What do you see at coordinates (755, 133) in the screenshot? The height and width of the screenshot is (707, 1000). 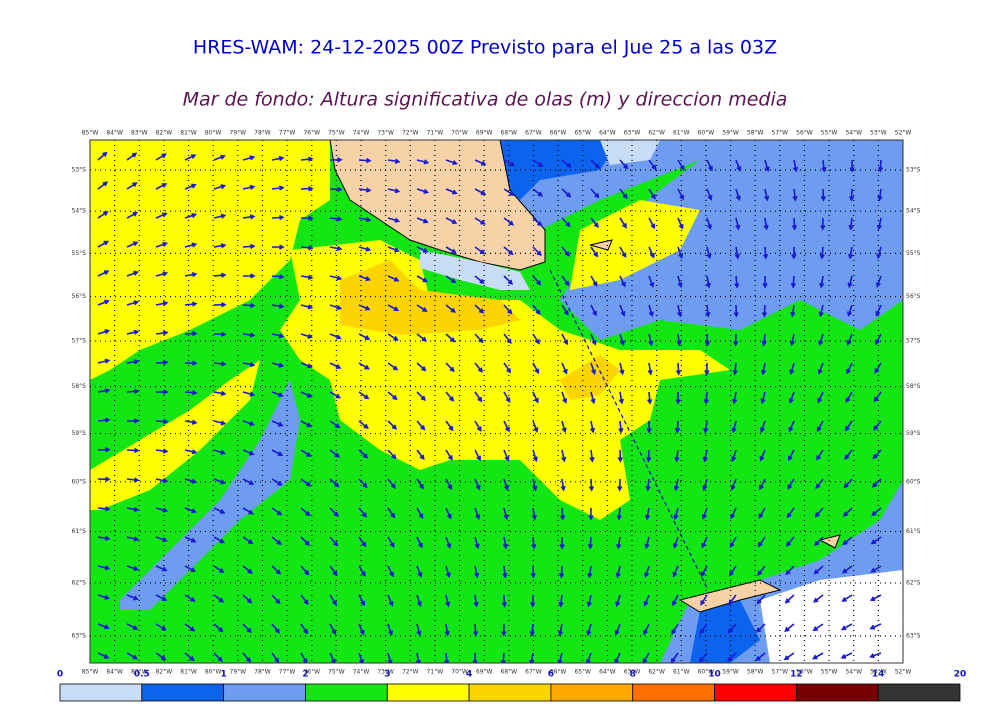 I see `lon-label-top: 58°W` at bounding box center [755, 133].